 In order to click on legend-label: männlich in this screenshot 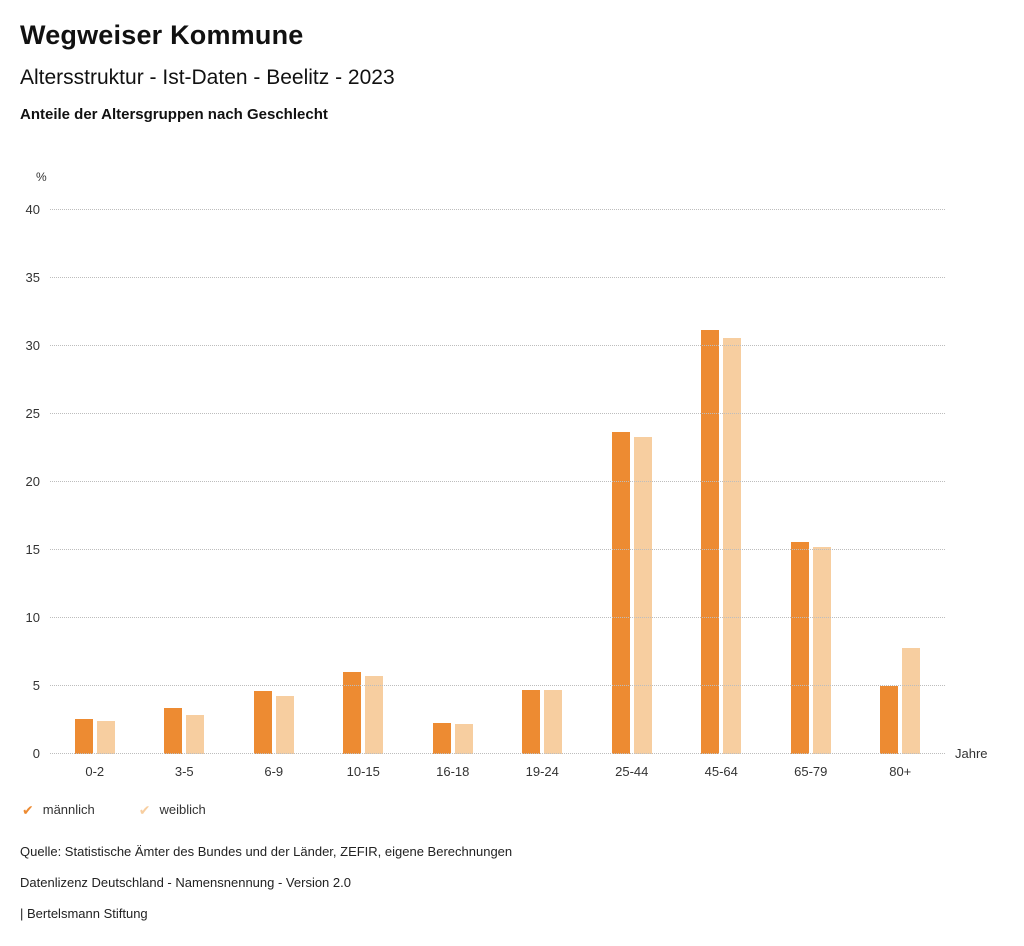, I will do `click(68, 809)`.